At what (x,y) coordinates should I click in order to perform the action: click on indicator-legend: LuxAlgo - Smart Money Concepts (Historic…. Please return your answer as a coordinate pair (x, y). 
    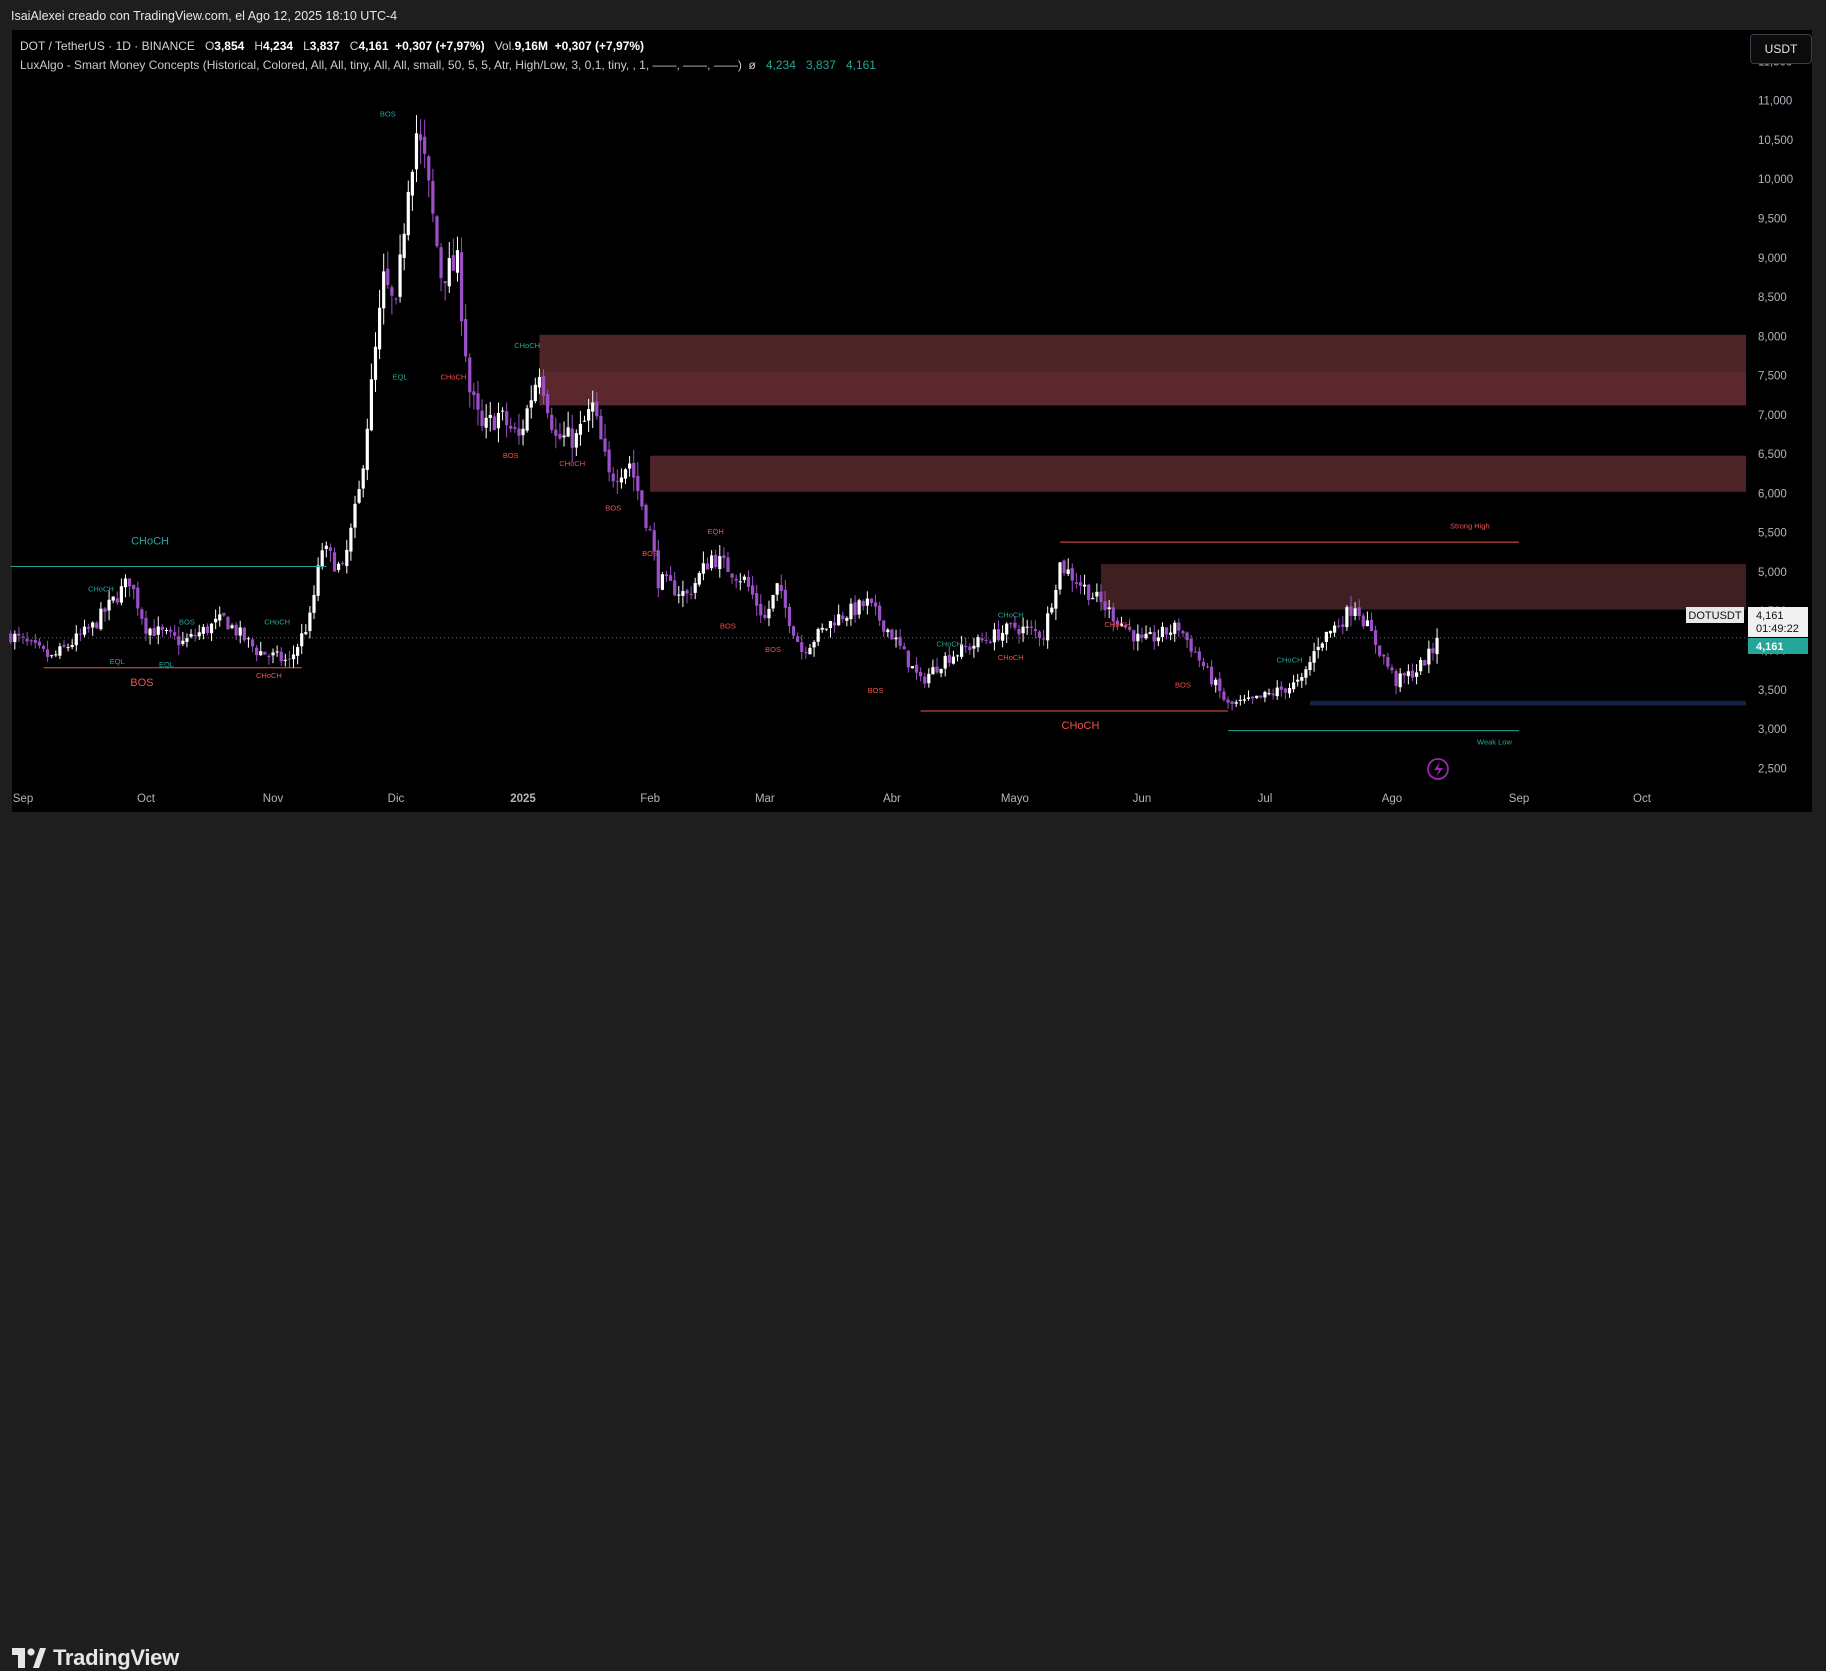
    Looking at the image, I should click on (448, 65).